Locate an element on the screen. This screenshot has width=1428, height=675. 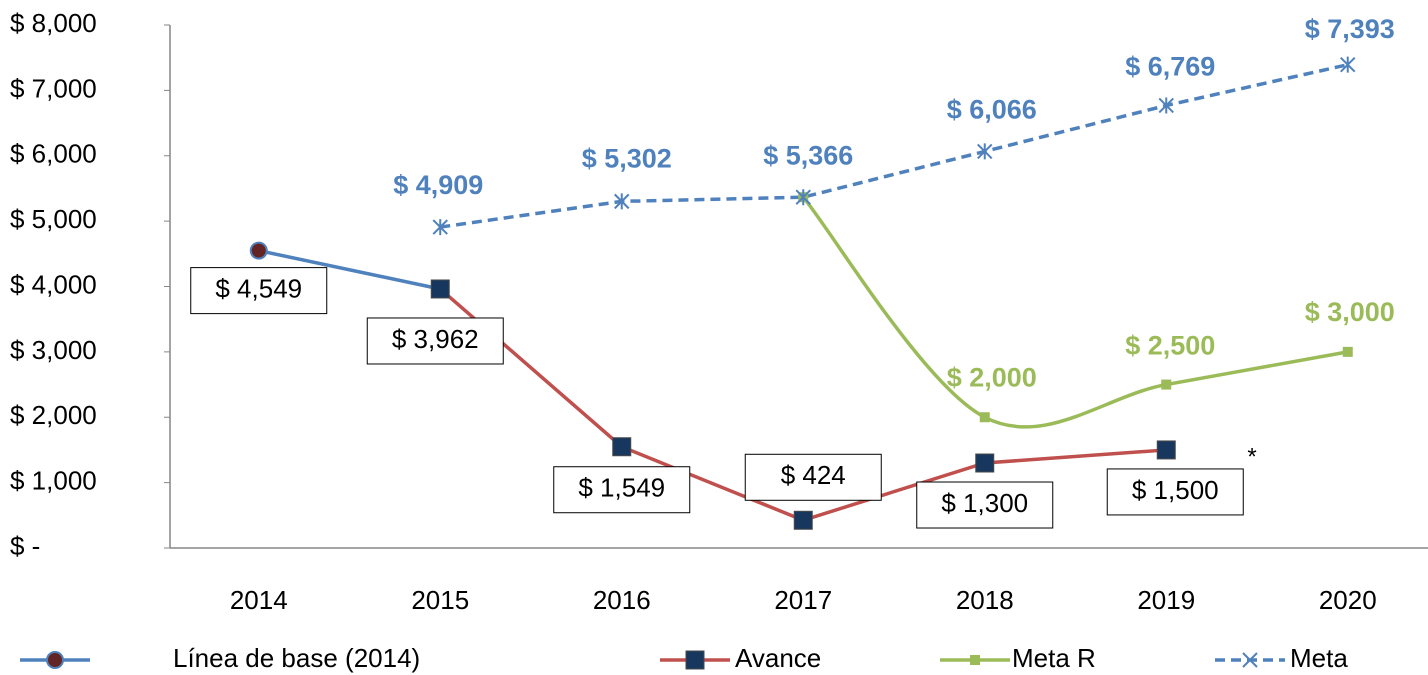
legend-label: Avance is located at coordinates (778, 658).